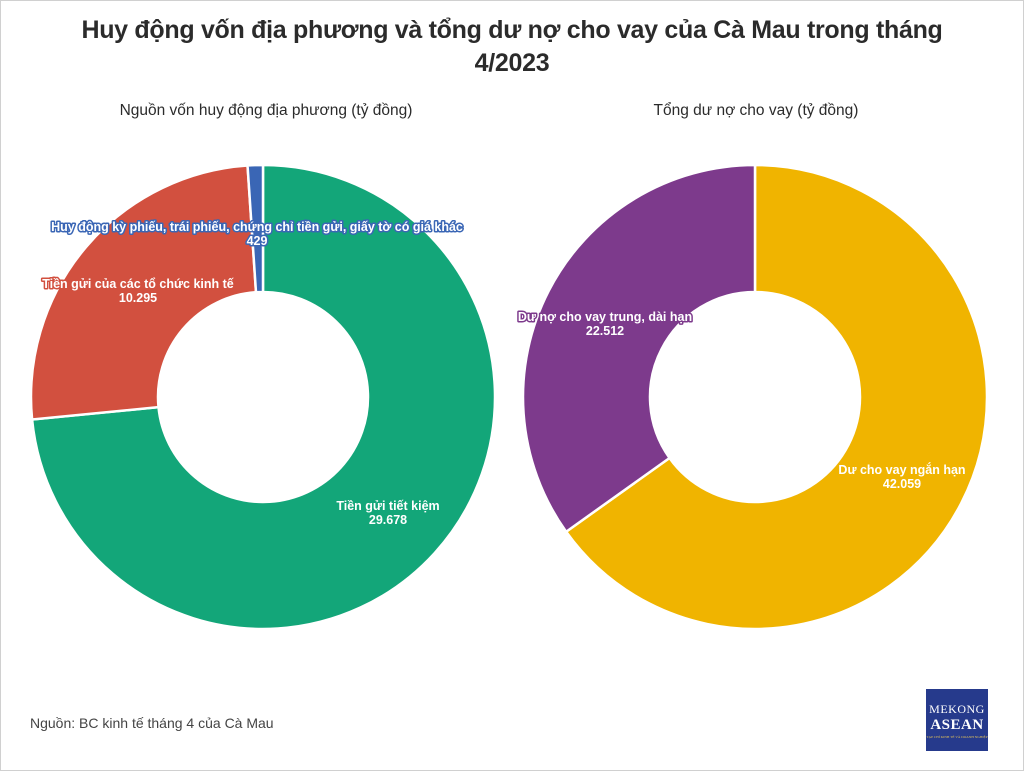  What do you see at coordinates (388, 520) in the screenshot?
I see `label-savings-value: 29.678` at bounding box center [388, 520].